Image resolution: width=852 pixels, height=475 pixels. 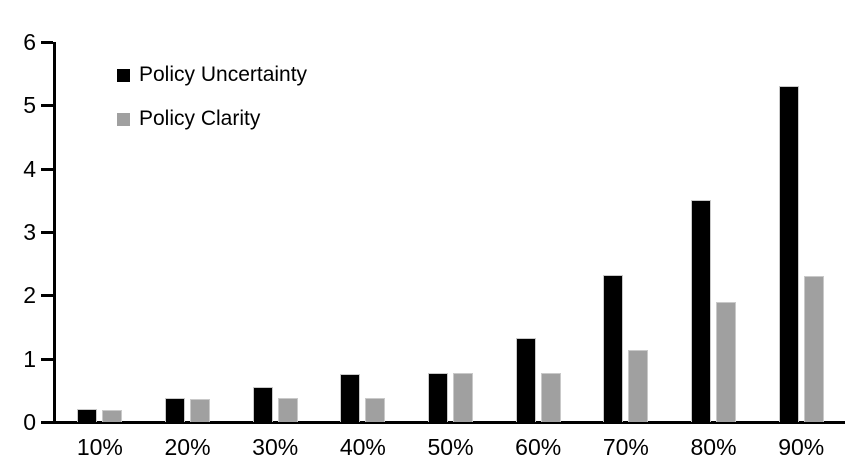 I want to click on x-tick-label-90%: 90%, so click(x=801, y=447).